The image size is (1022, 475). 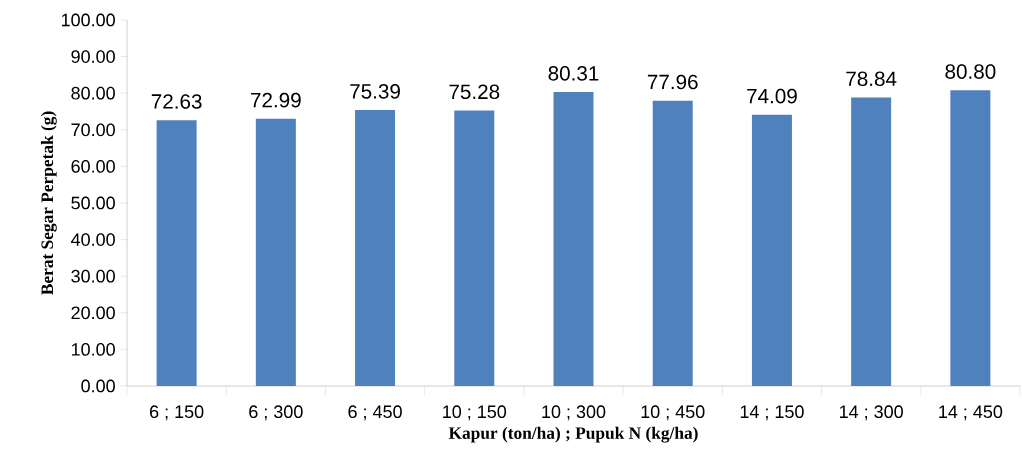 I want to click on data-label: 72.63, so click(x=176, y=101).